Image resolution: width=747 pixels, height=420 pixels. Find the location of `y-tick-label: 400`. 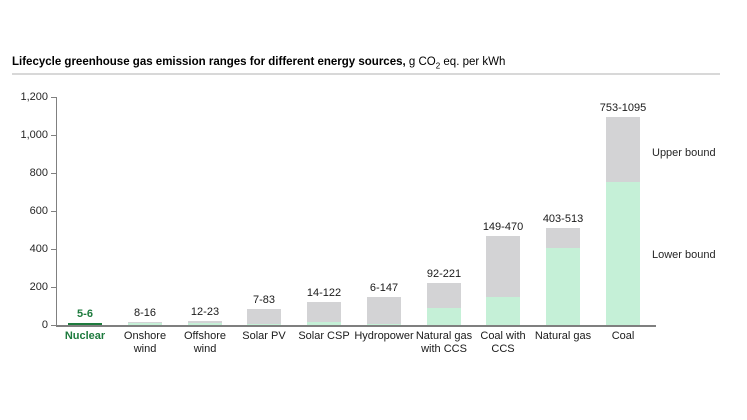

y-tick-label: 400 is located at coordinates (38, 249).